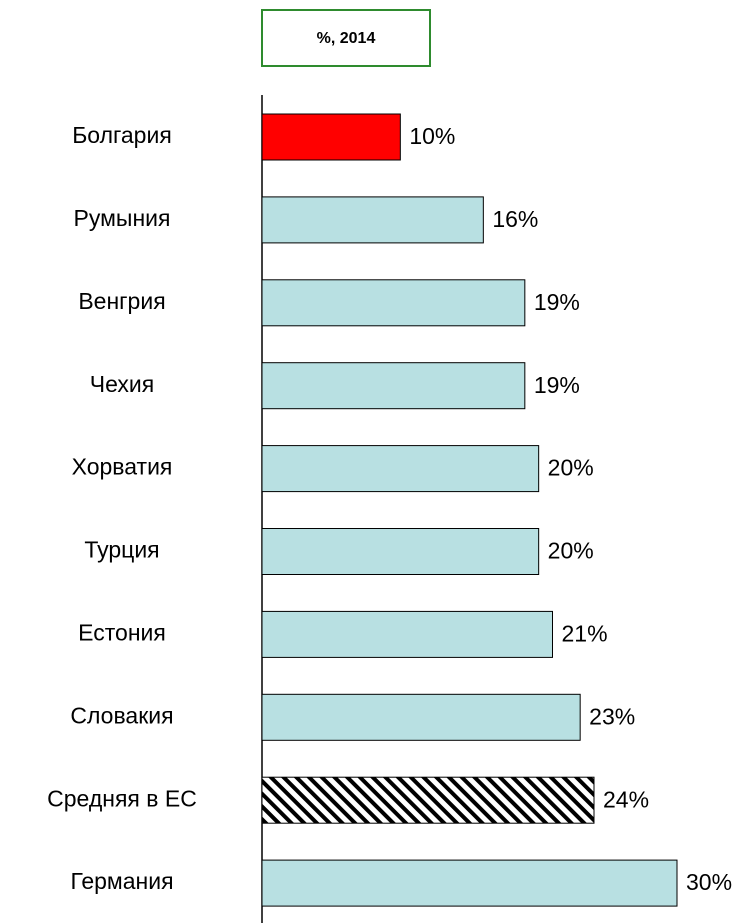 Image resolution: width=755 pixels, height=923 pixels. What do you see at coordinates (709, 882) in the screenshot?
I see `value-label: 30%` at bounding box center [709, 882].